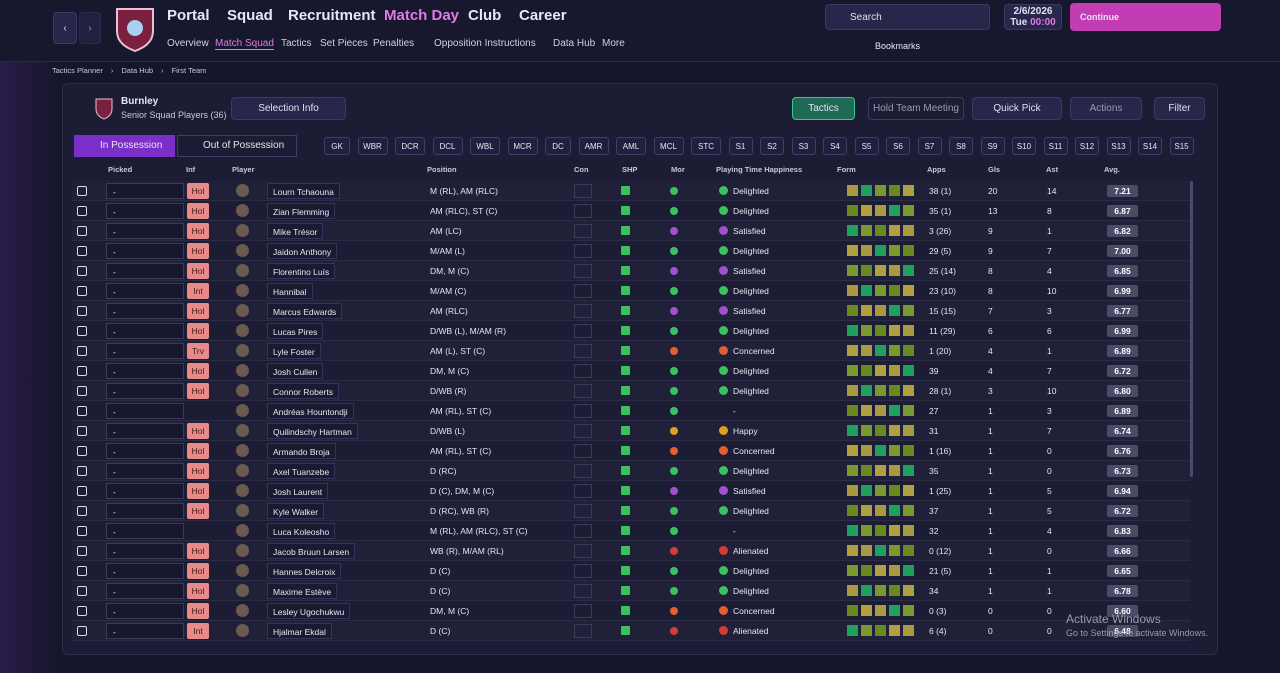 The width and height of the screenshot is (1280, 673). I want to click on menu-item: Career, so click(543, 15).